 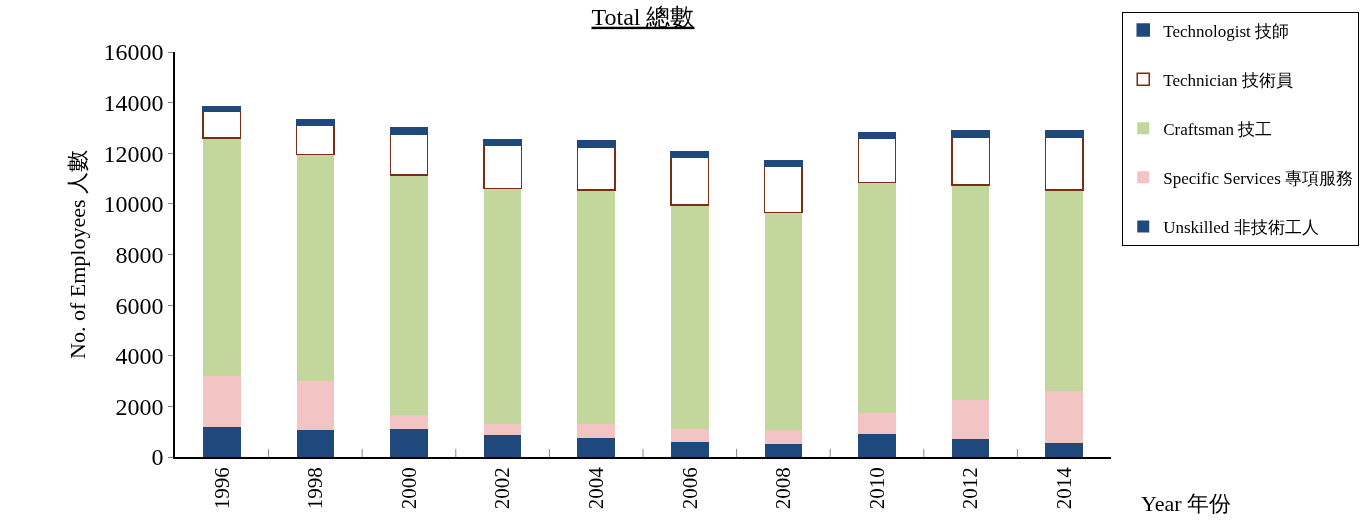 What do you see at coordinates (157, 457) in the screenshot?
I see `y-tick-label: 0` at bounding box center [157, 457].